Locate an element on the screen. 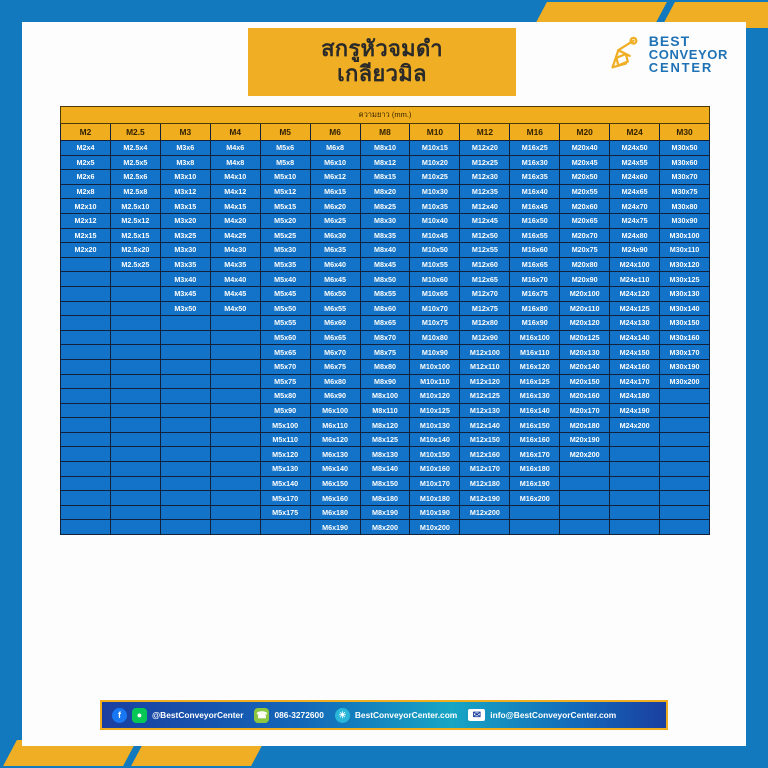 This screenshot has width=768, height=768. size-cell: M10x90 is located at coordinates (435, 352).